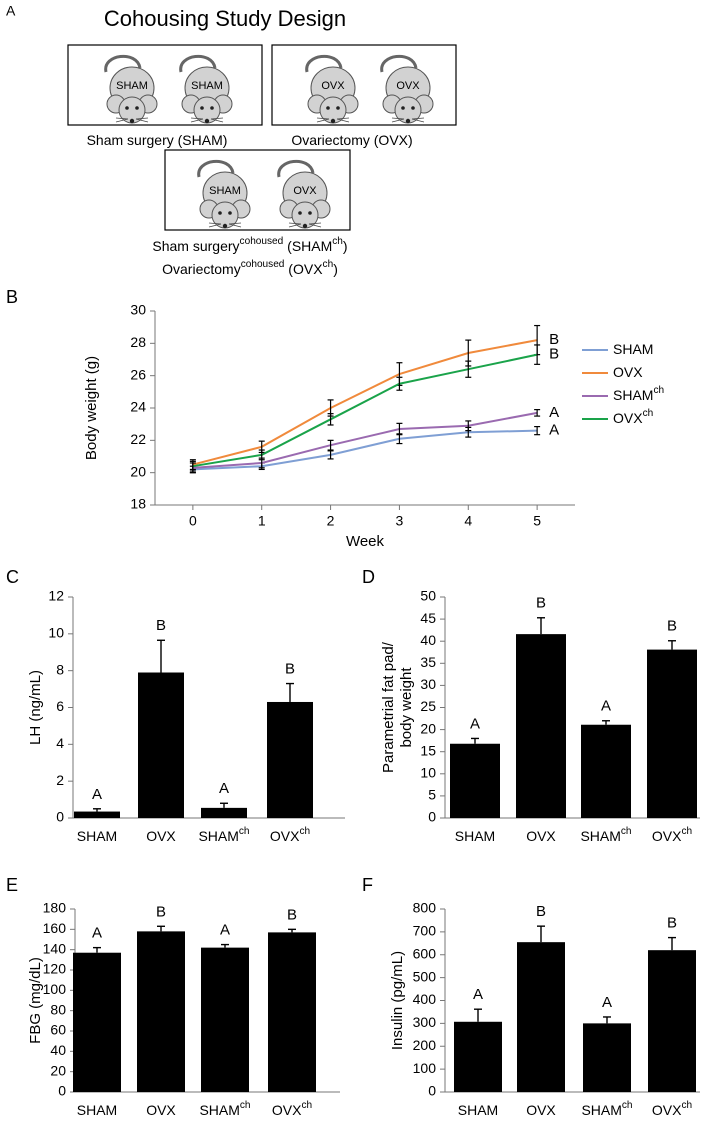 This screenshot has height=1122, width=725. I want to click on x-tick-label: OVX, so click(541, 836).